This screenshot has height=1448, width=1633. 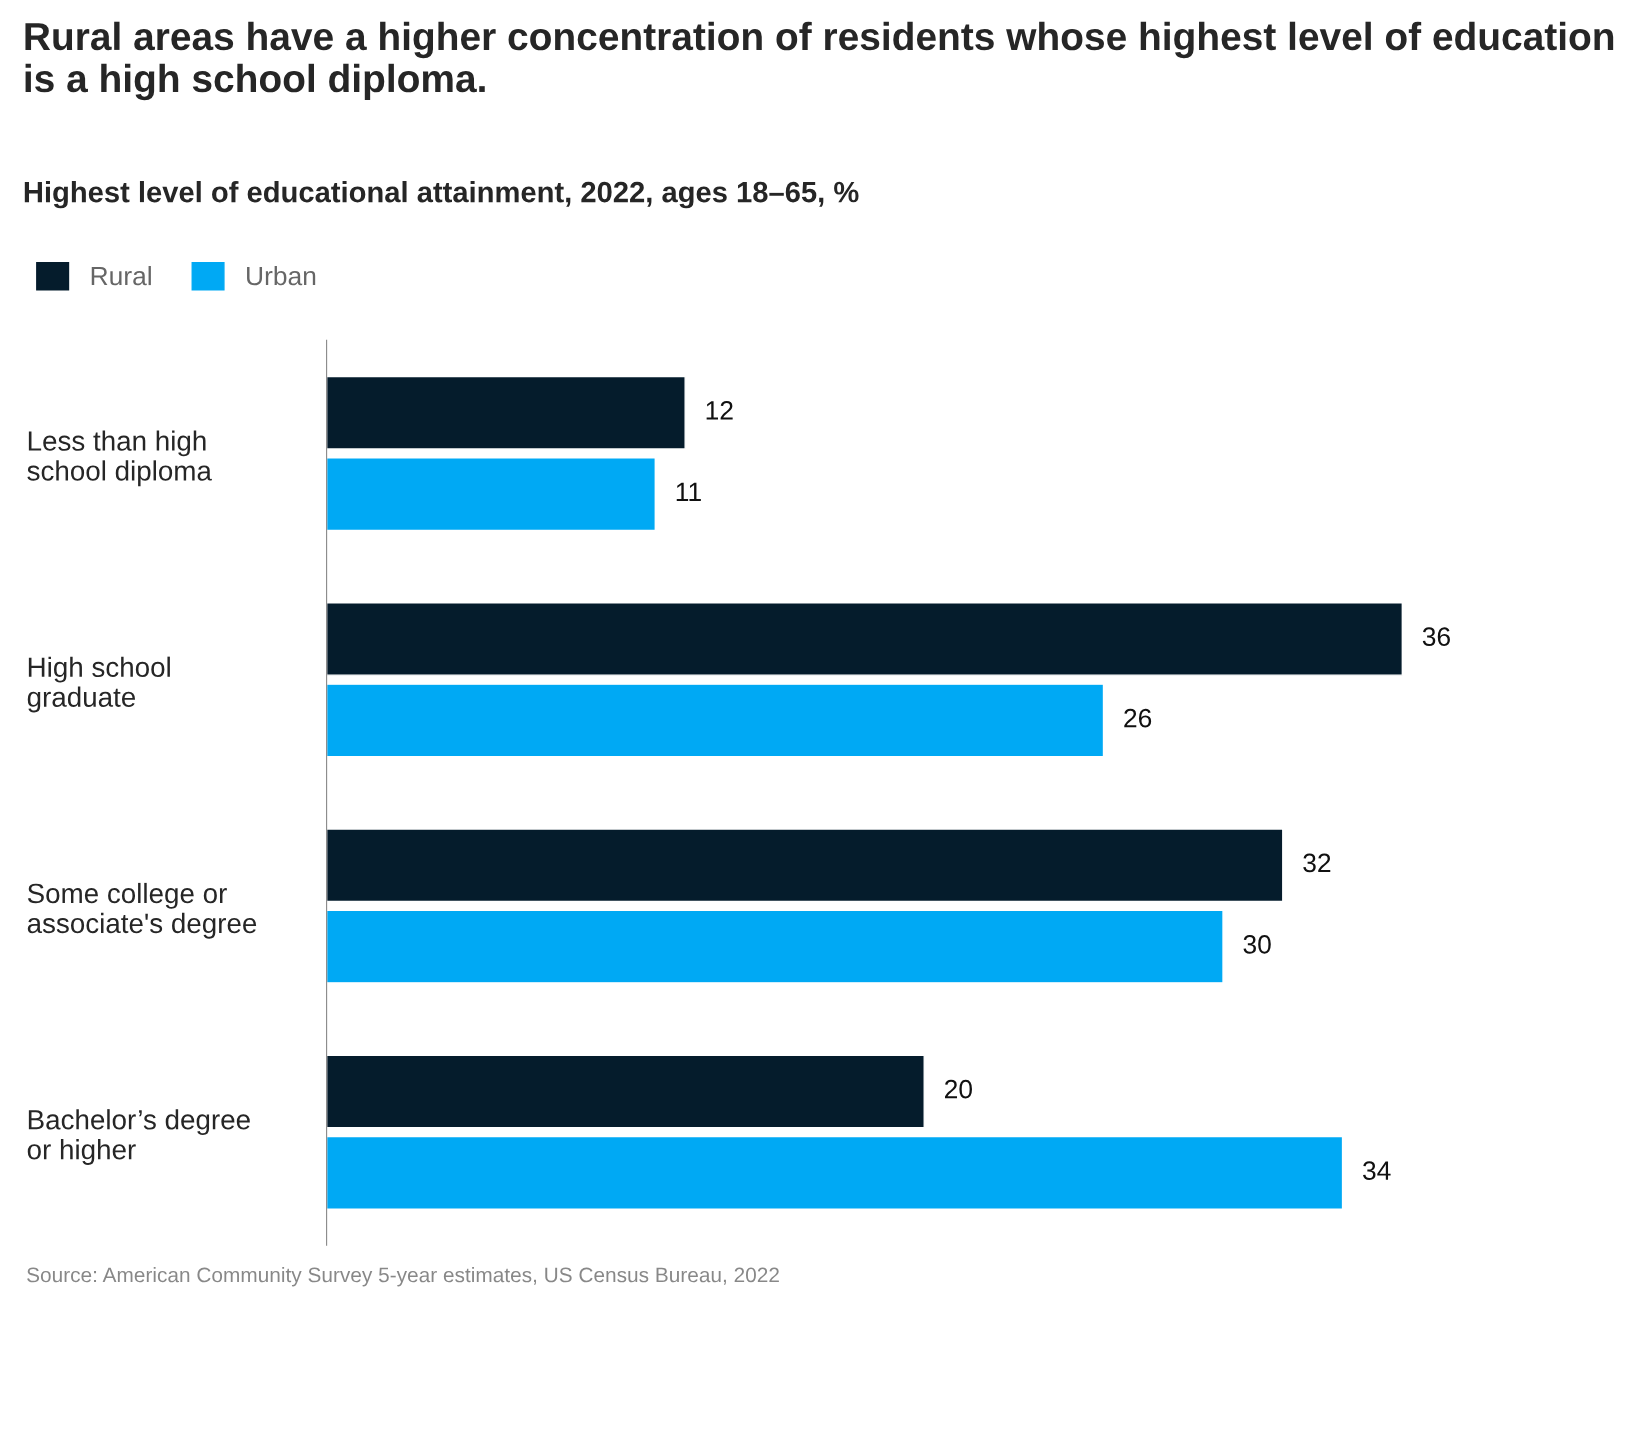 I want to click on chart-subtitle: Highest level of educational attainment, 2022, ages 18–65, %, so click(x=441, y=195).